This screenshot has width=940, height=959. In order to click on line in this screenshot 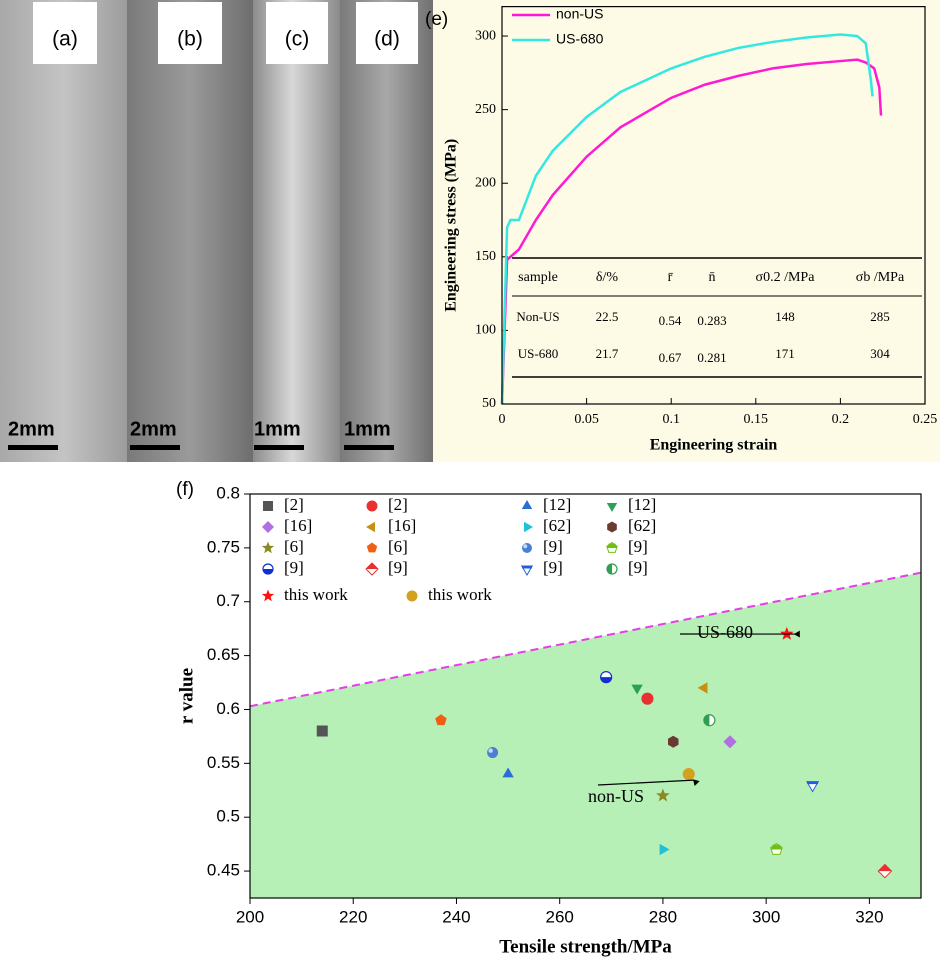, I will do `click(691, 231)`.